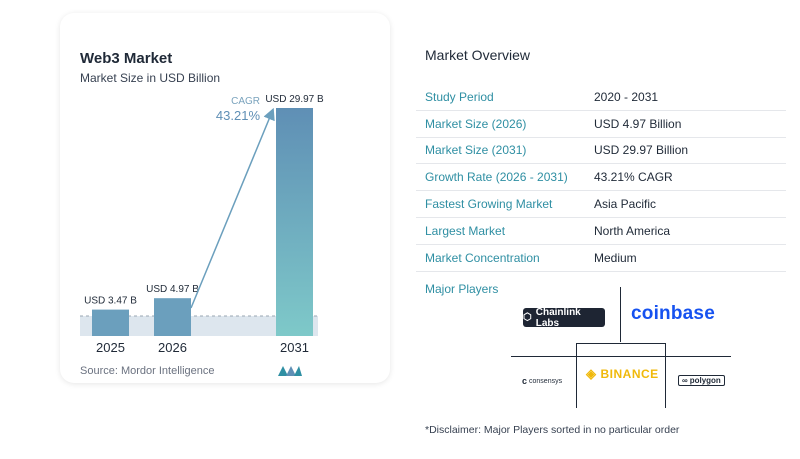  What do you see at coordinates (482, 257) in the screenshot?
I see `overview-row-label: Market Concentration` at bounding box center [482, 257].